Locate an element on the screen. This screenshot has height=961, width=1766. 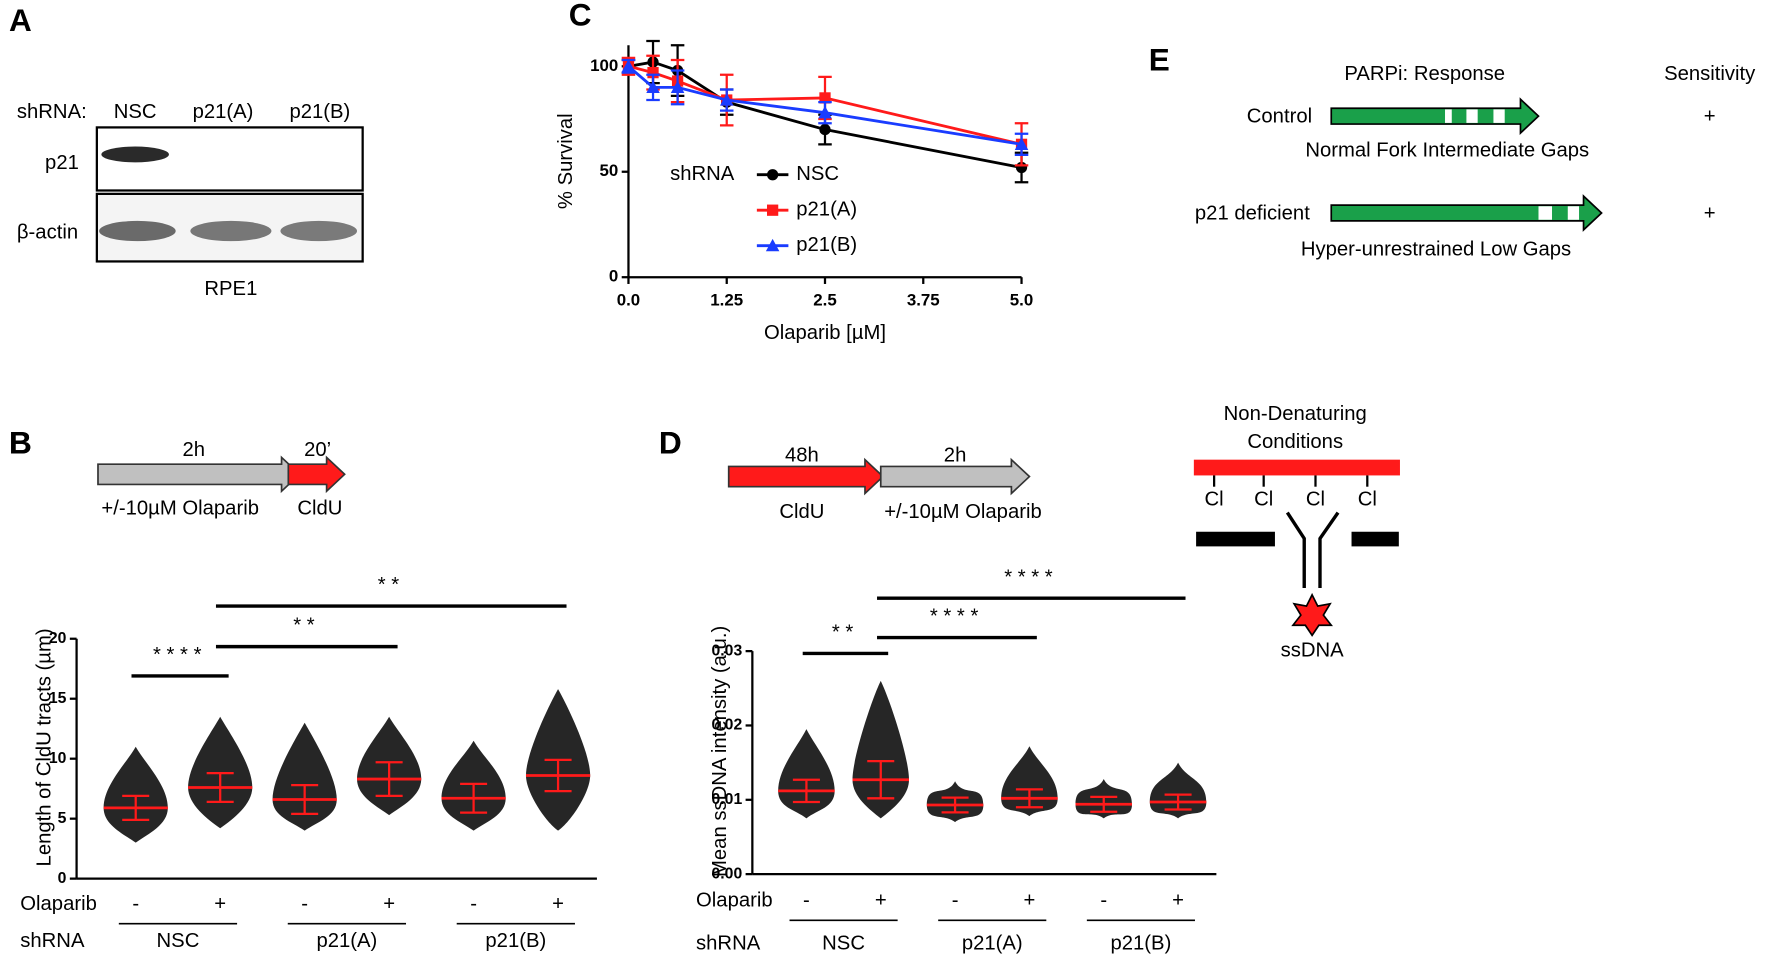
x-tick-label: 2.5 is located at coordinates (824, 299).